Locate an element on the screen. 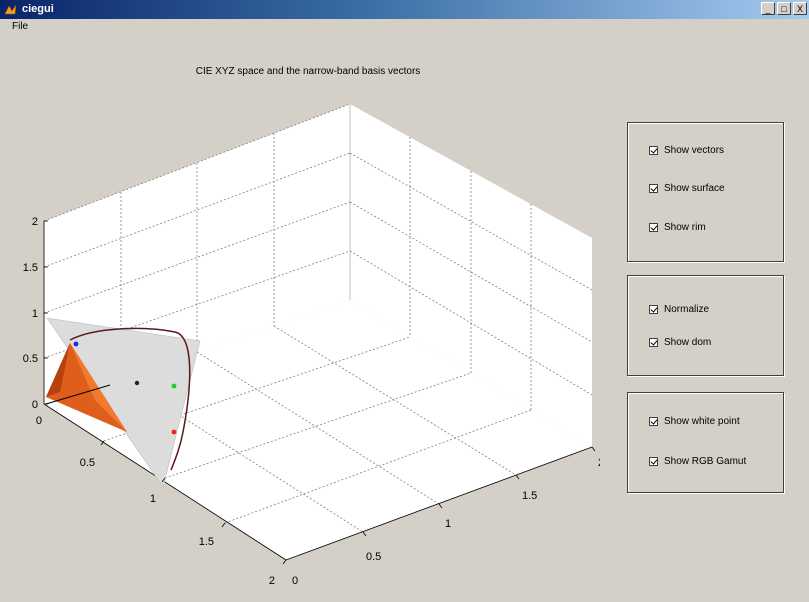 Image resolution: width=809 pixels, height=602 pixels. show-surface-checkbox: Show surface is located at coordinates (687, 188).